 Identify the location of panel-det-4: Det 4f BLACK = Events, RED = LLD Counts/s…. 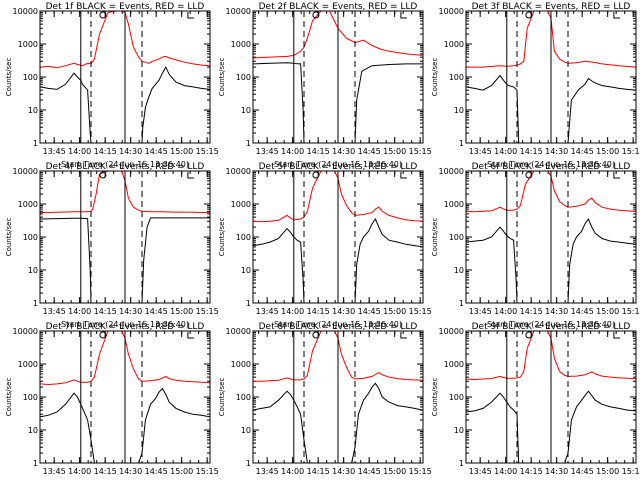
(112, 245).